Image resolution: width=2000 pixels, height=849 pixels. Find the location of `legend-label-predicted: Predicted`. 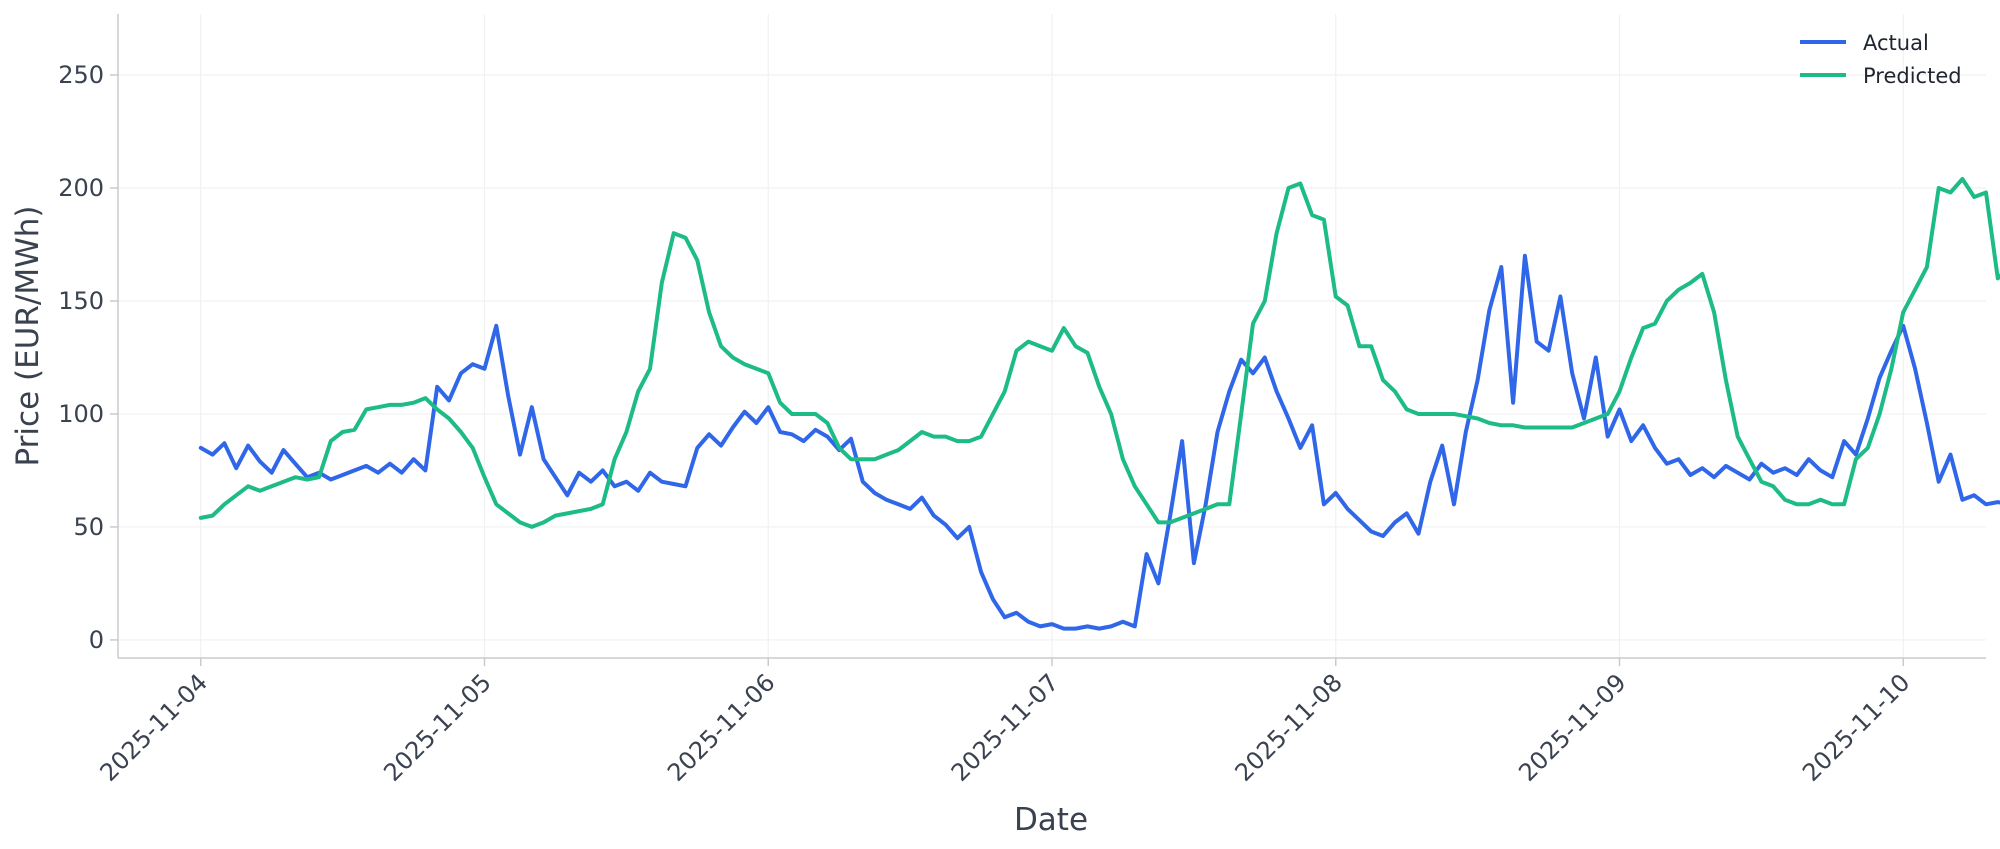

legend-label-predicted: Predicted is located at coordinates (1912, 76).